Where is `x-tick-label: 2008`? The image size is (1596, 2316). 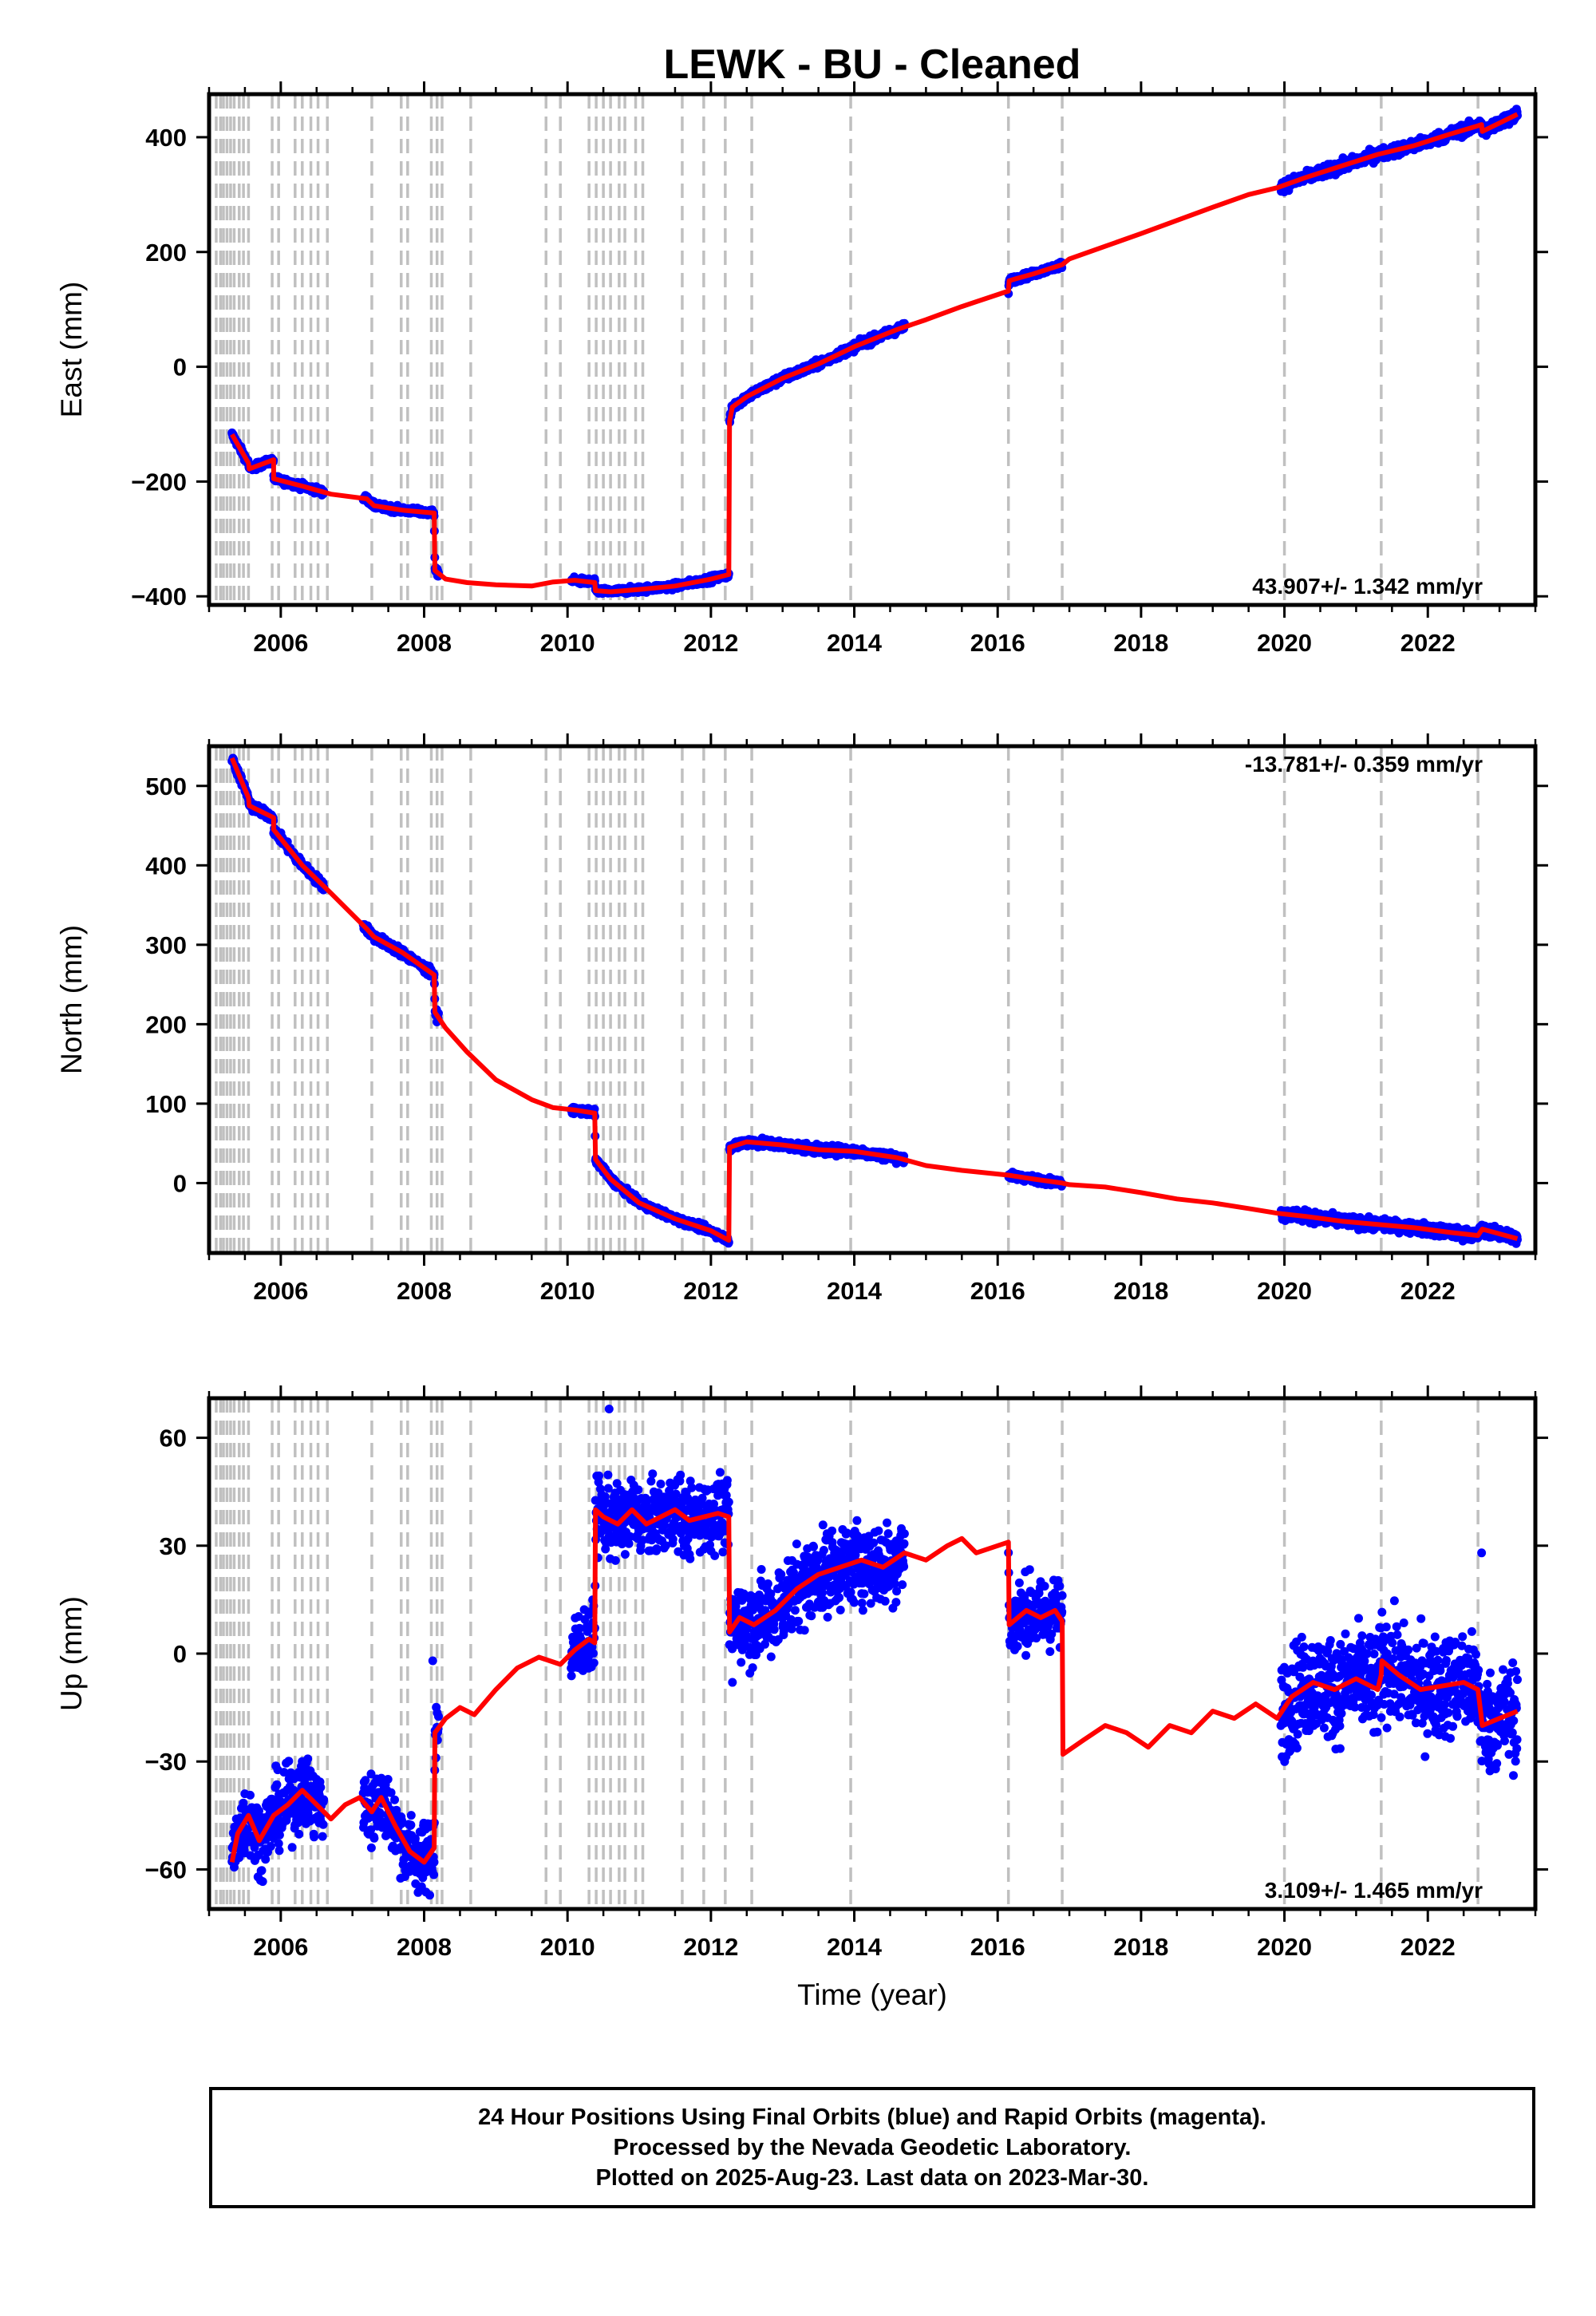 x-tick-label: 2008 is located at coordinates (424, 643).